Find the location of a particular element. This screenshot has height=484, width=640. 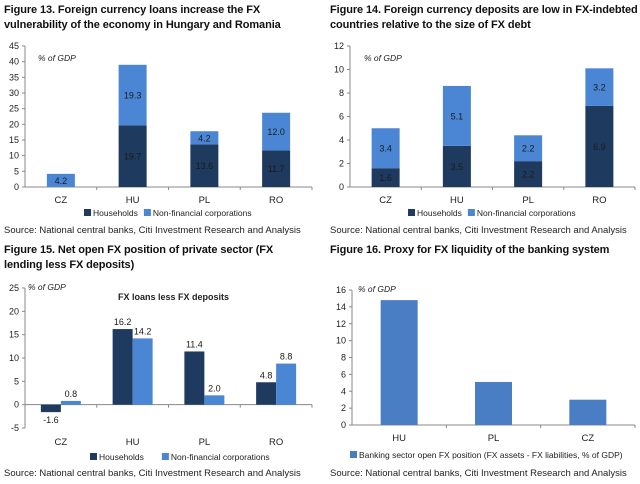

data-label: 0.8 is located at coordinates (71, 394).